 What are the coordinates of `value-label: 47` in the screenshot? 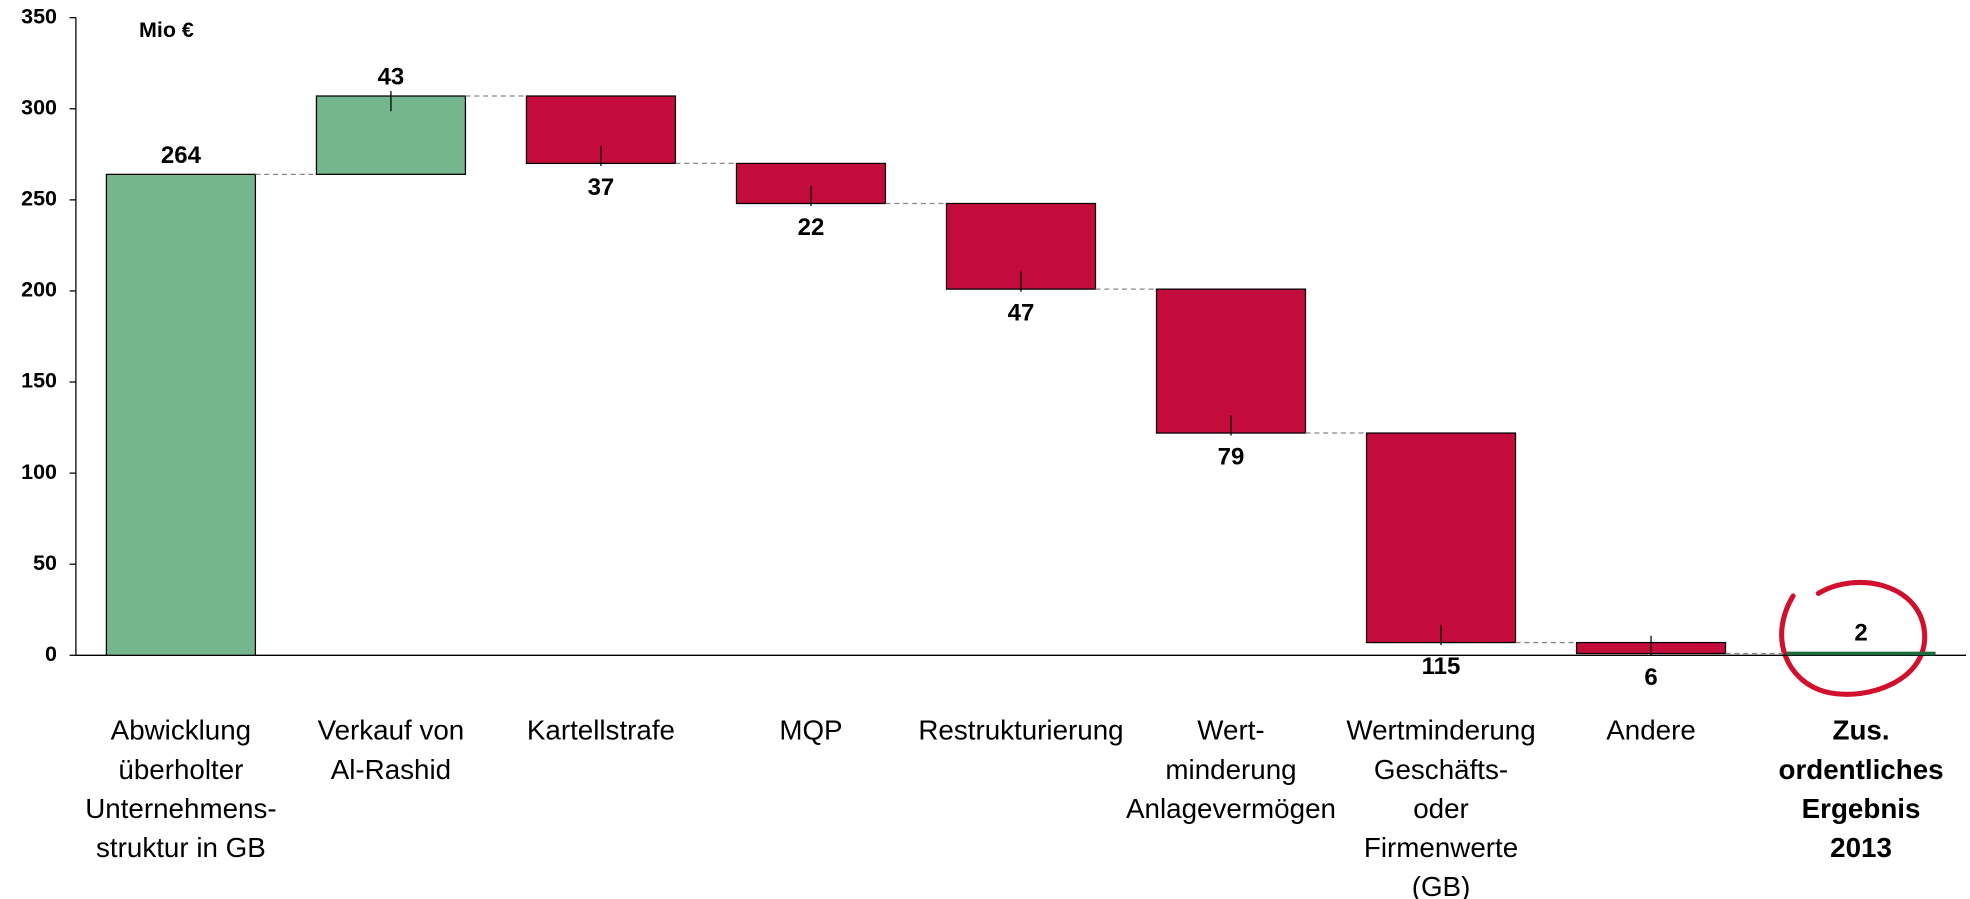 It's located at (1021, 313).